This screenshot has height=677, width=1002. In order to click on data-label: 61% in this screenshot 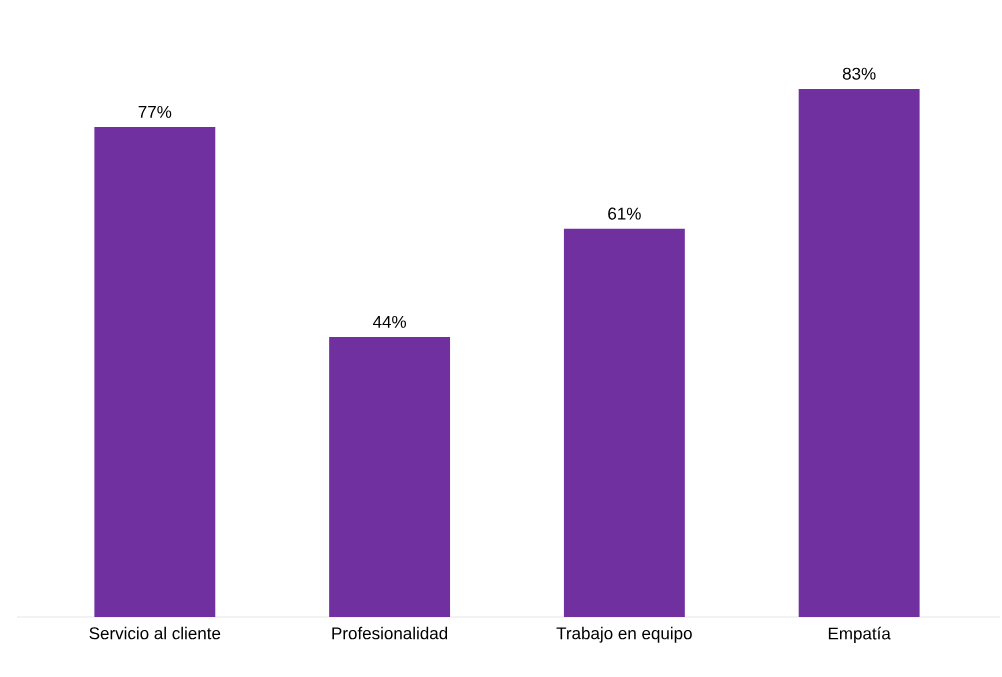, I will do `click(624, 213)`.